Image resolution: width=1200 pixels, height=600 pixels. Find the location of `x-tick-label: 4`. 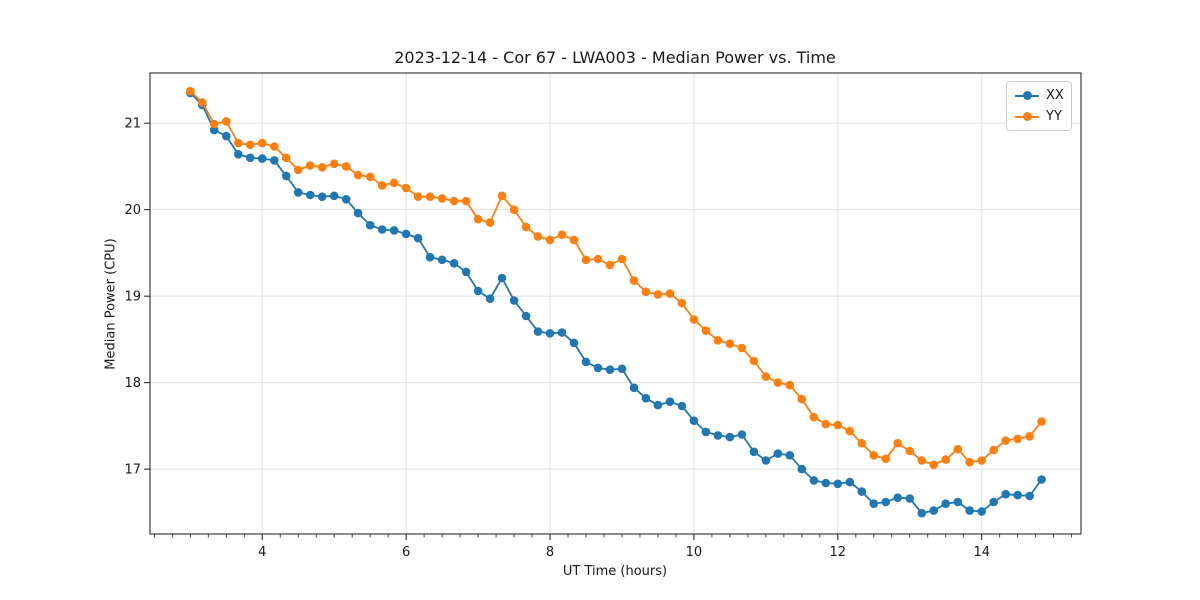

x-tick-label: 4 is located at coordinates (262, 552).